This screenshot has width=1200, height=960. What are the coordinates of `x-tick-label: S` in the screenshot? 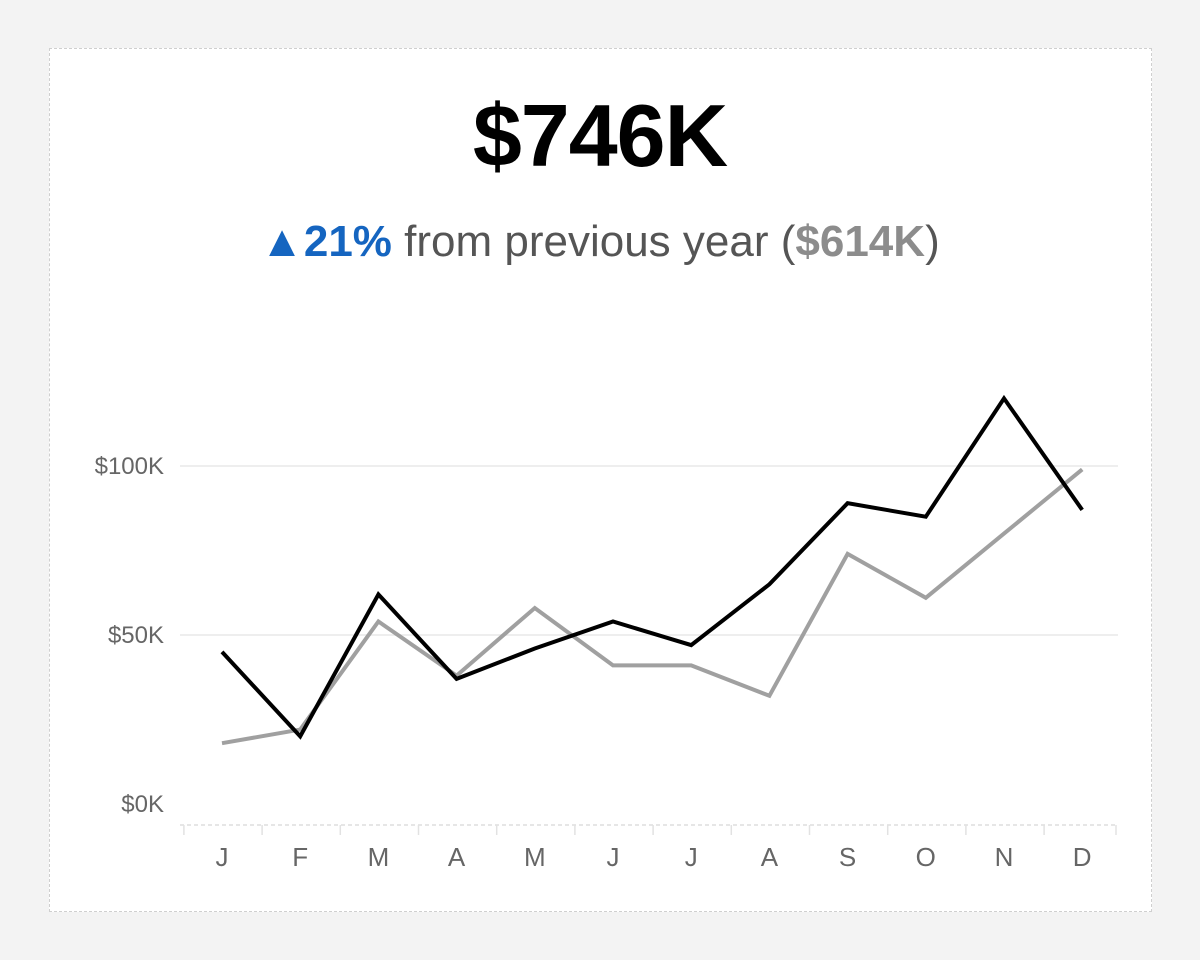 It's located at (847, 857).